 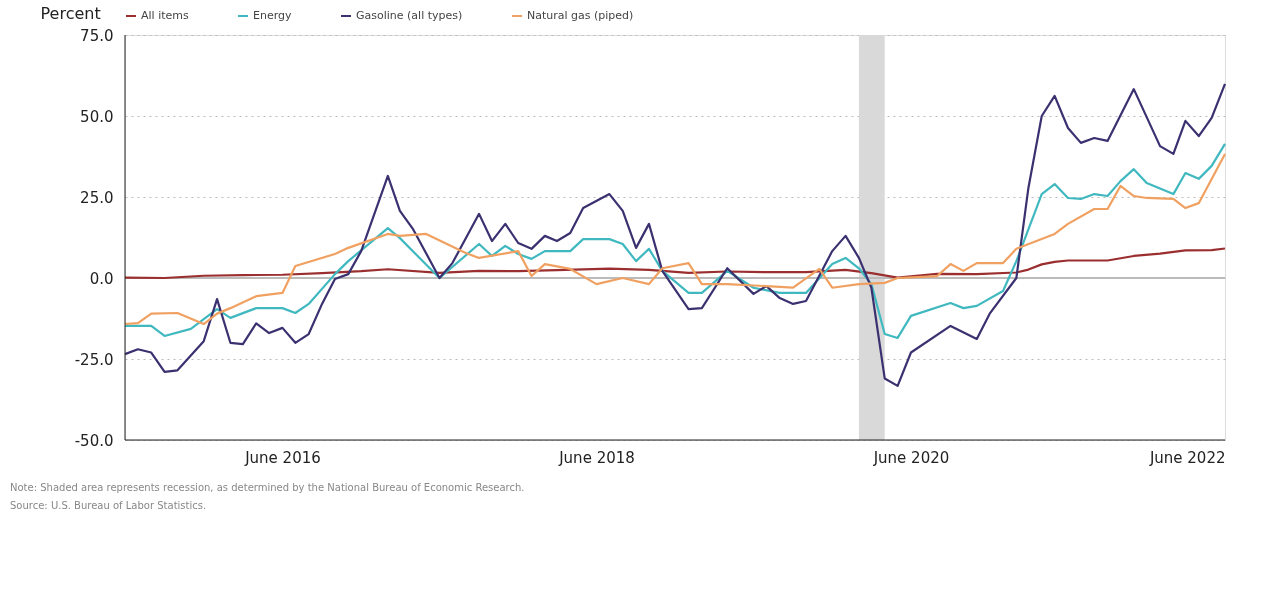 What do you see at coordinates (282, 457) in the screenshot?
I see `x-tick-label: June 2016` at bounding box center [282, 457].